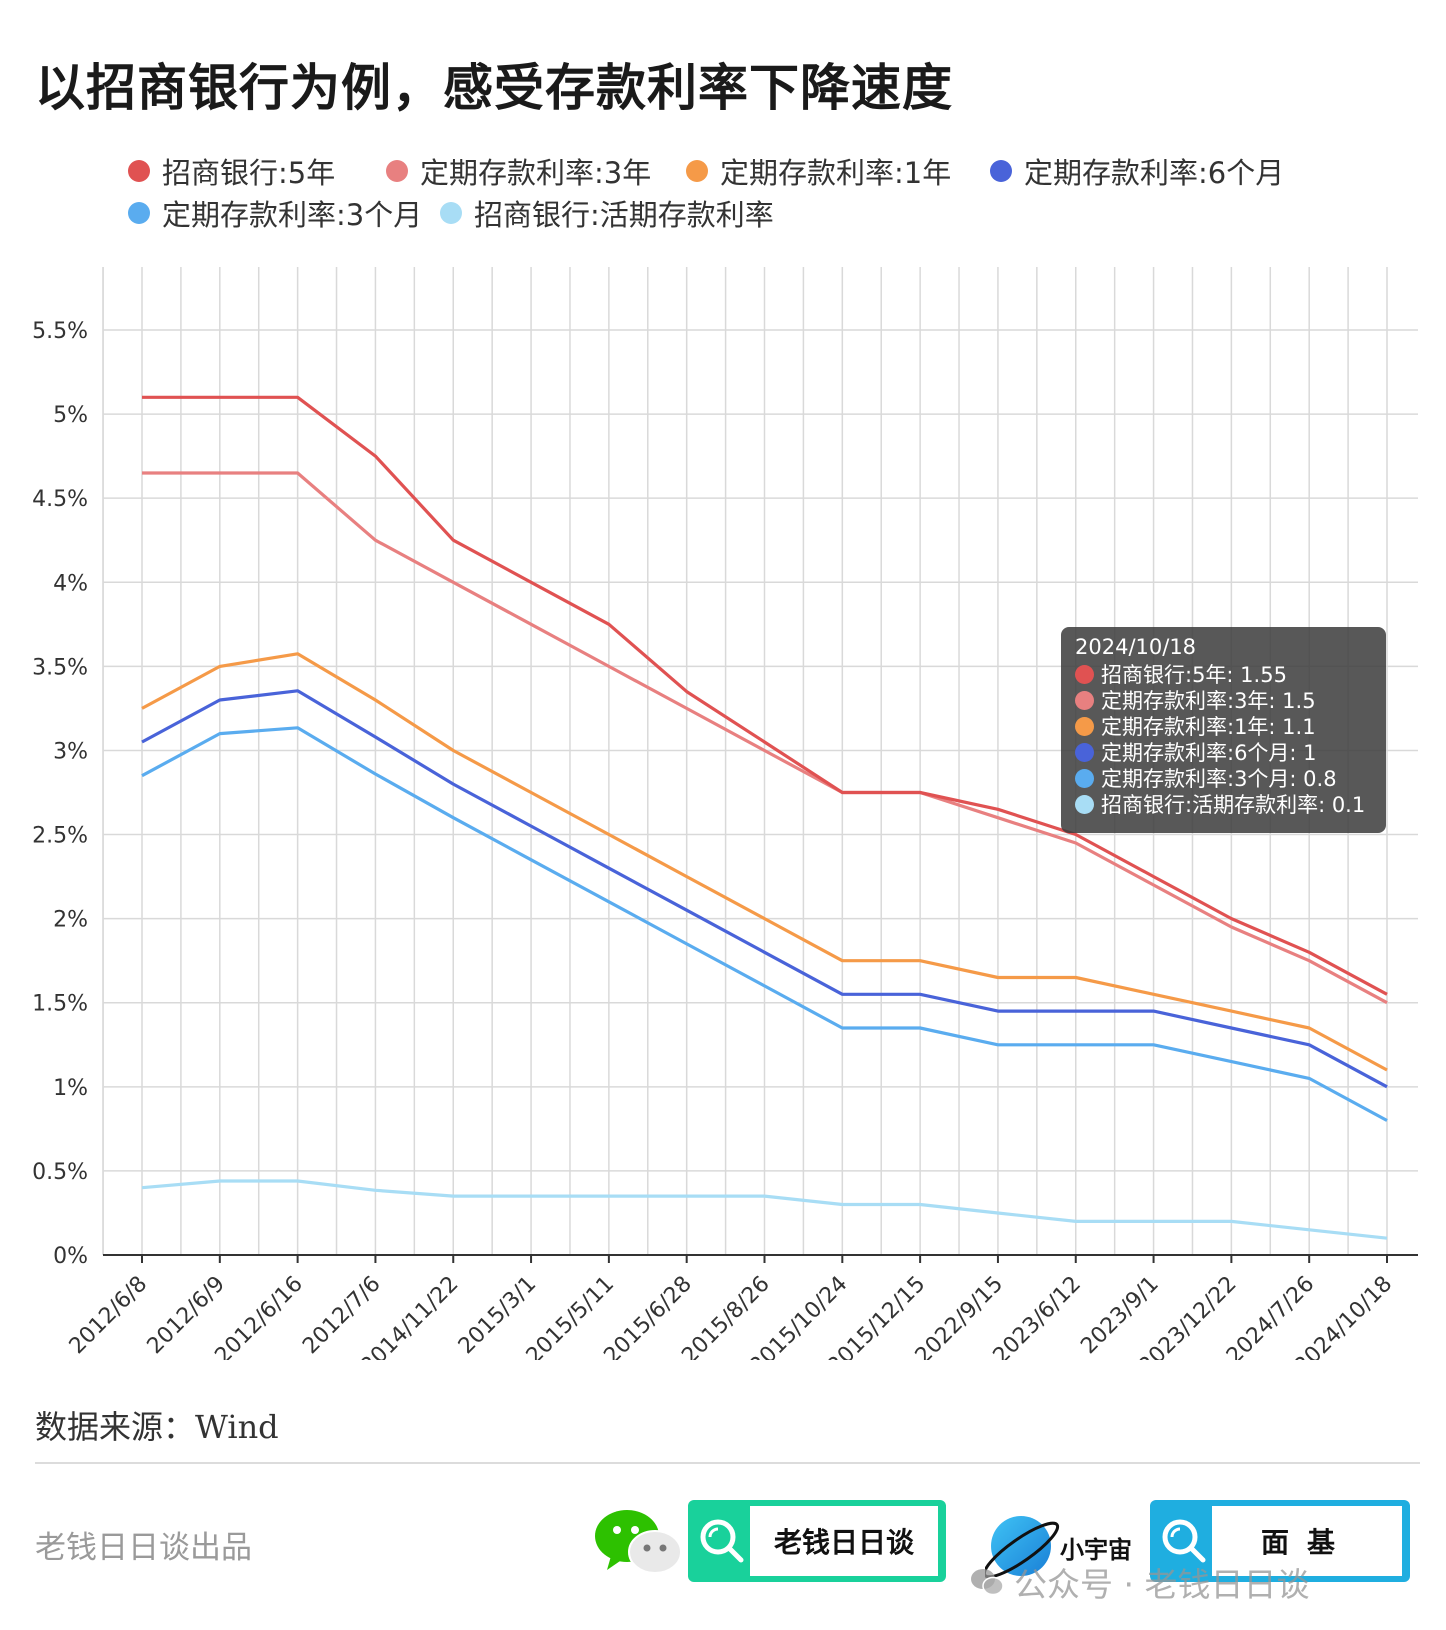 This screenshot has width=1446, height=1630. What do you see at coordinates (1307, 1541) in the screenshot?
I see `search-label-mianji: 面基` at bounding box center [1307, 1541].